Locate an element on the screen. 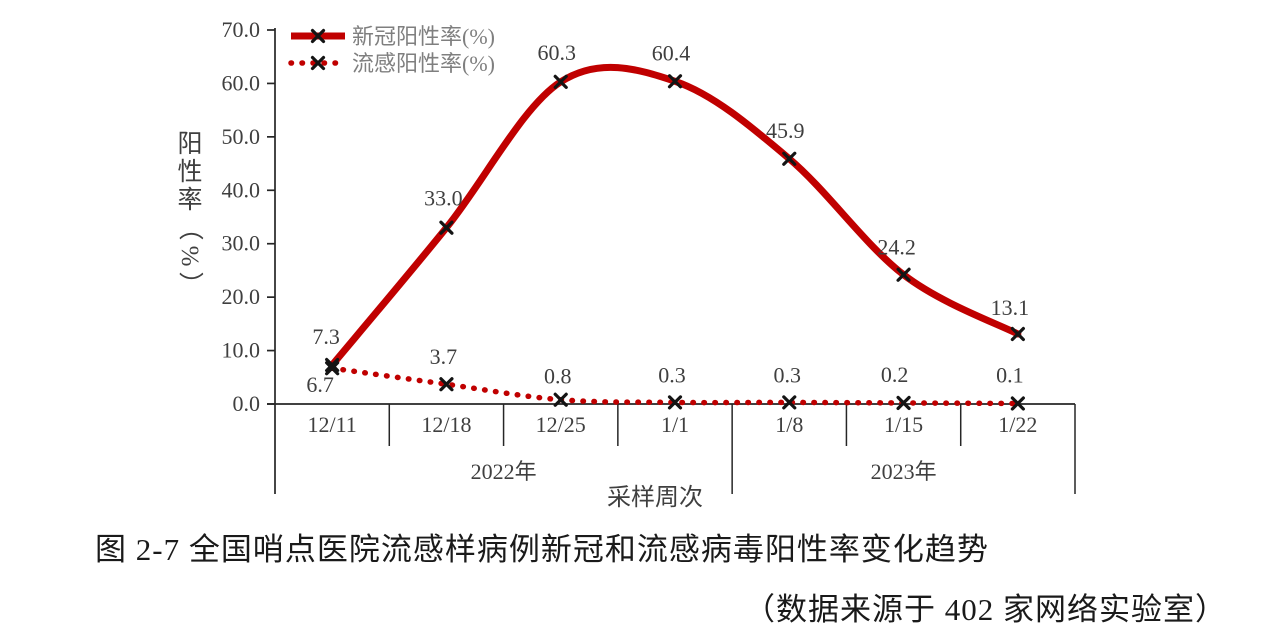  y-axis-title-char: ） is located at coordinates (190, 283).